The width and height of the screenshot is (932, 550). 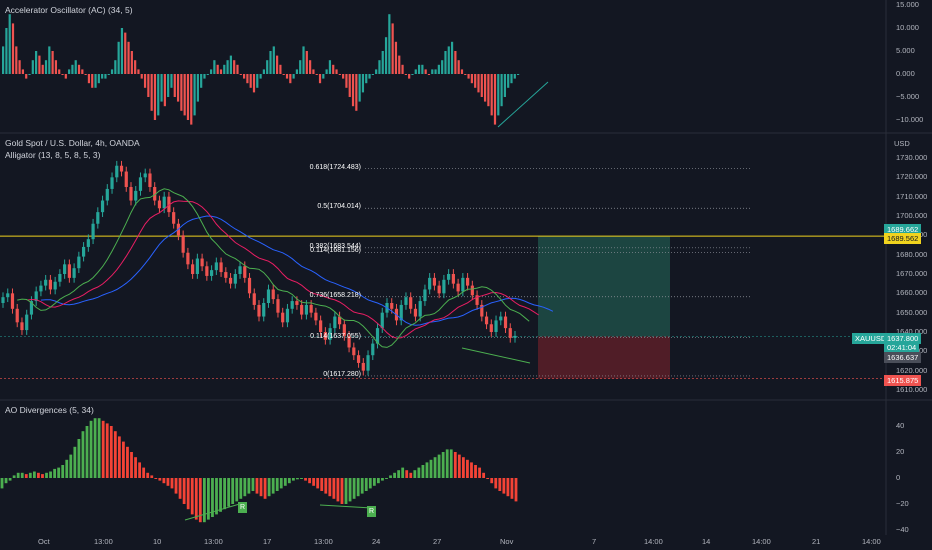 What do you see at coordinates (903, 380) in the screenshot?
I see `stop-tag: 1615.875` at bounding box center [903, 380].